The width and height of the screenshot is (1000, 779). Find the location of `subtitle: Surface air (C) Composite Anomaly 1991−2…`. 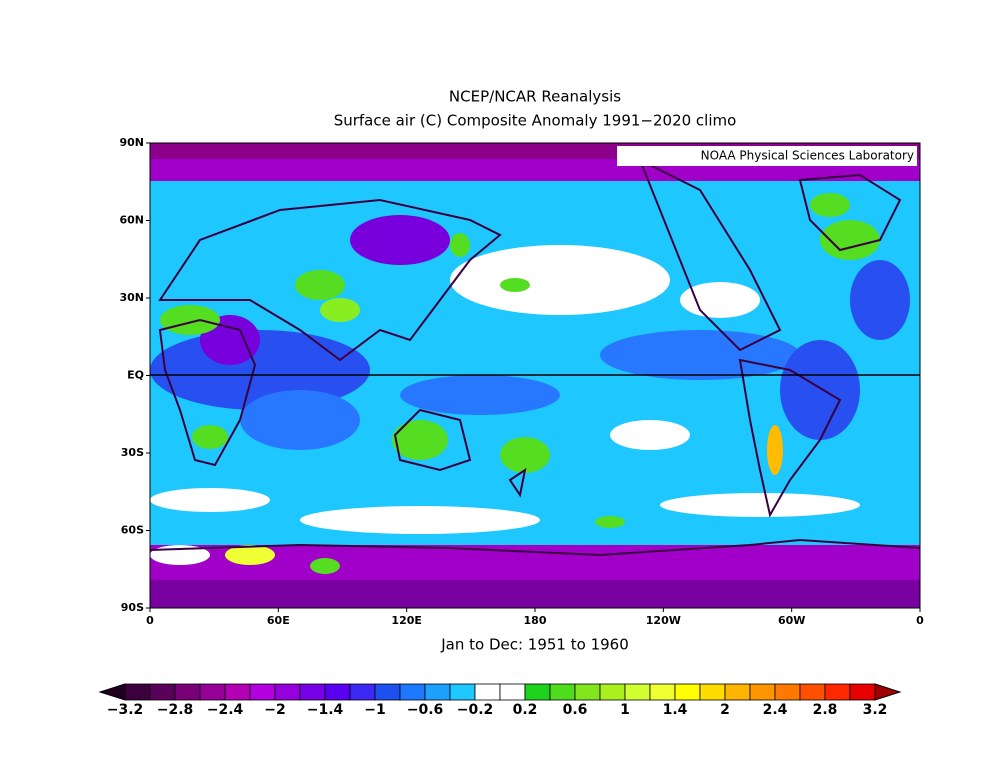

subtitle: Surface air (C) Composite Anomaly 1991−2… is located at coordinates (535, 121).